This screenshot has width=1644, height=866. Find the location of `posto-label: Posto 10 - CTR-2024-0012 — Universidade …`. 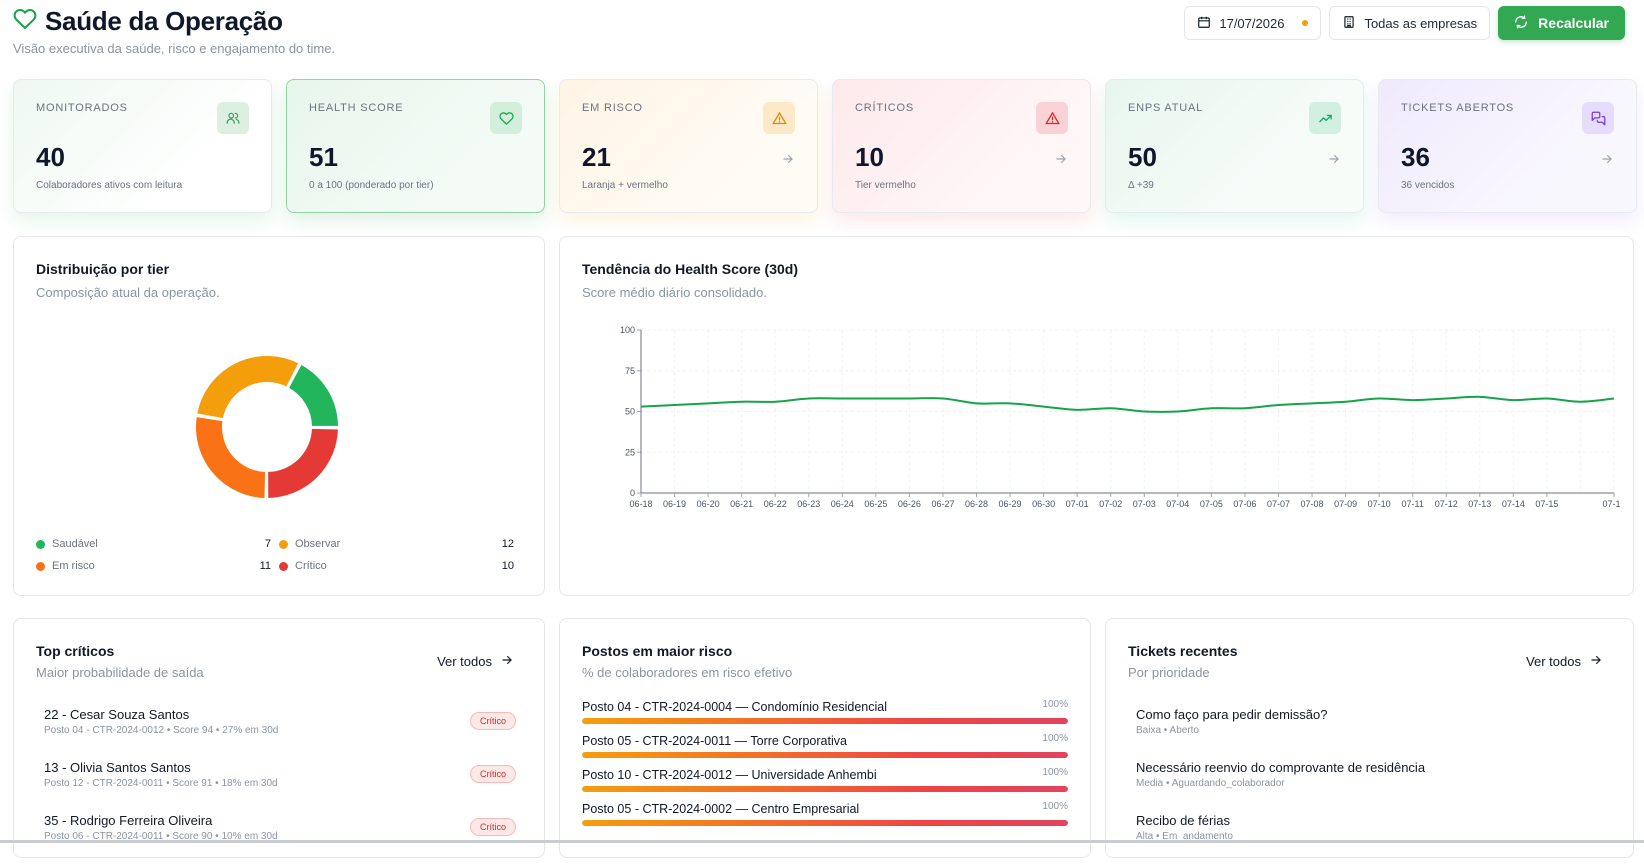

posto-label: Posto 10 - CTR-2024-0012 — Universidade … is located at coordinates (729, 775).